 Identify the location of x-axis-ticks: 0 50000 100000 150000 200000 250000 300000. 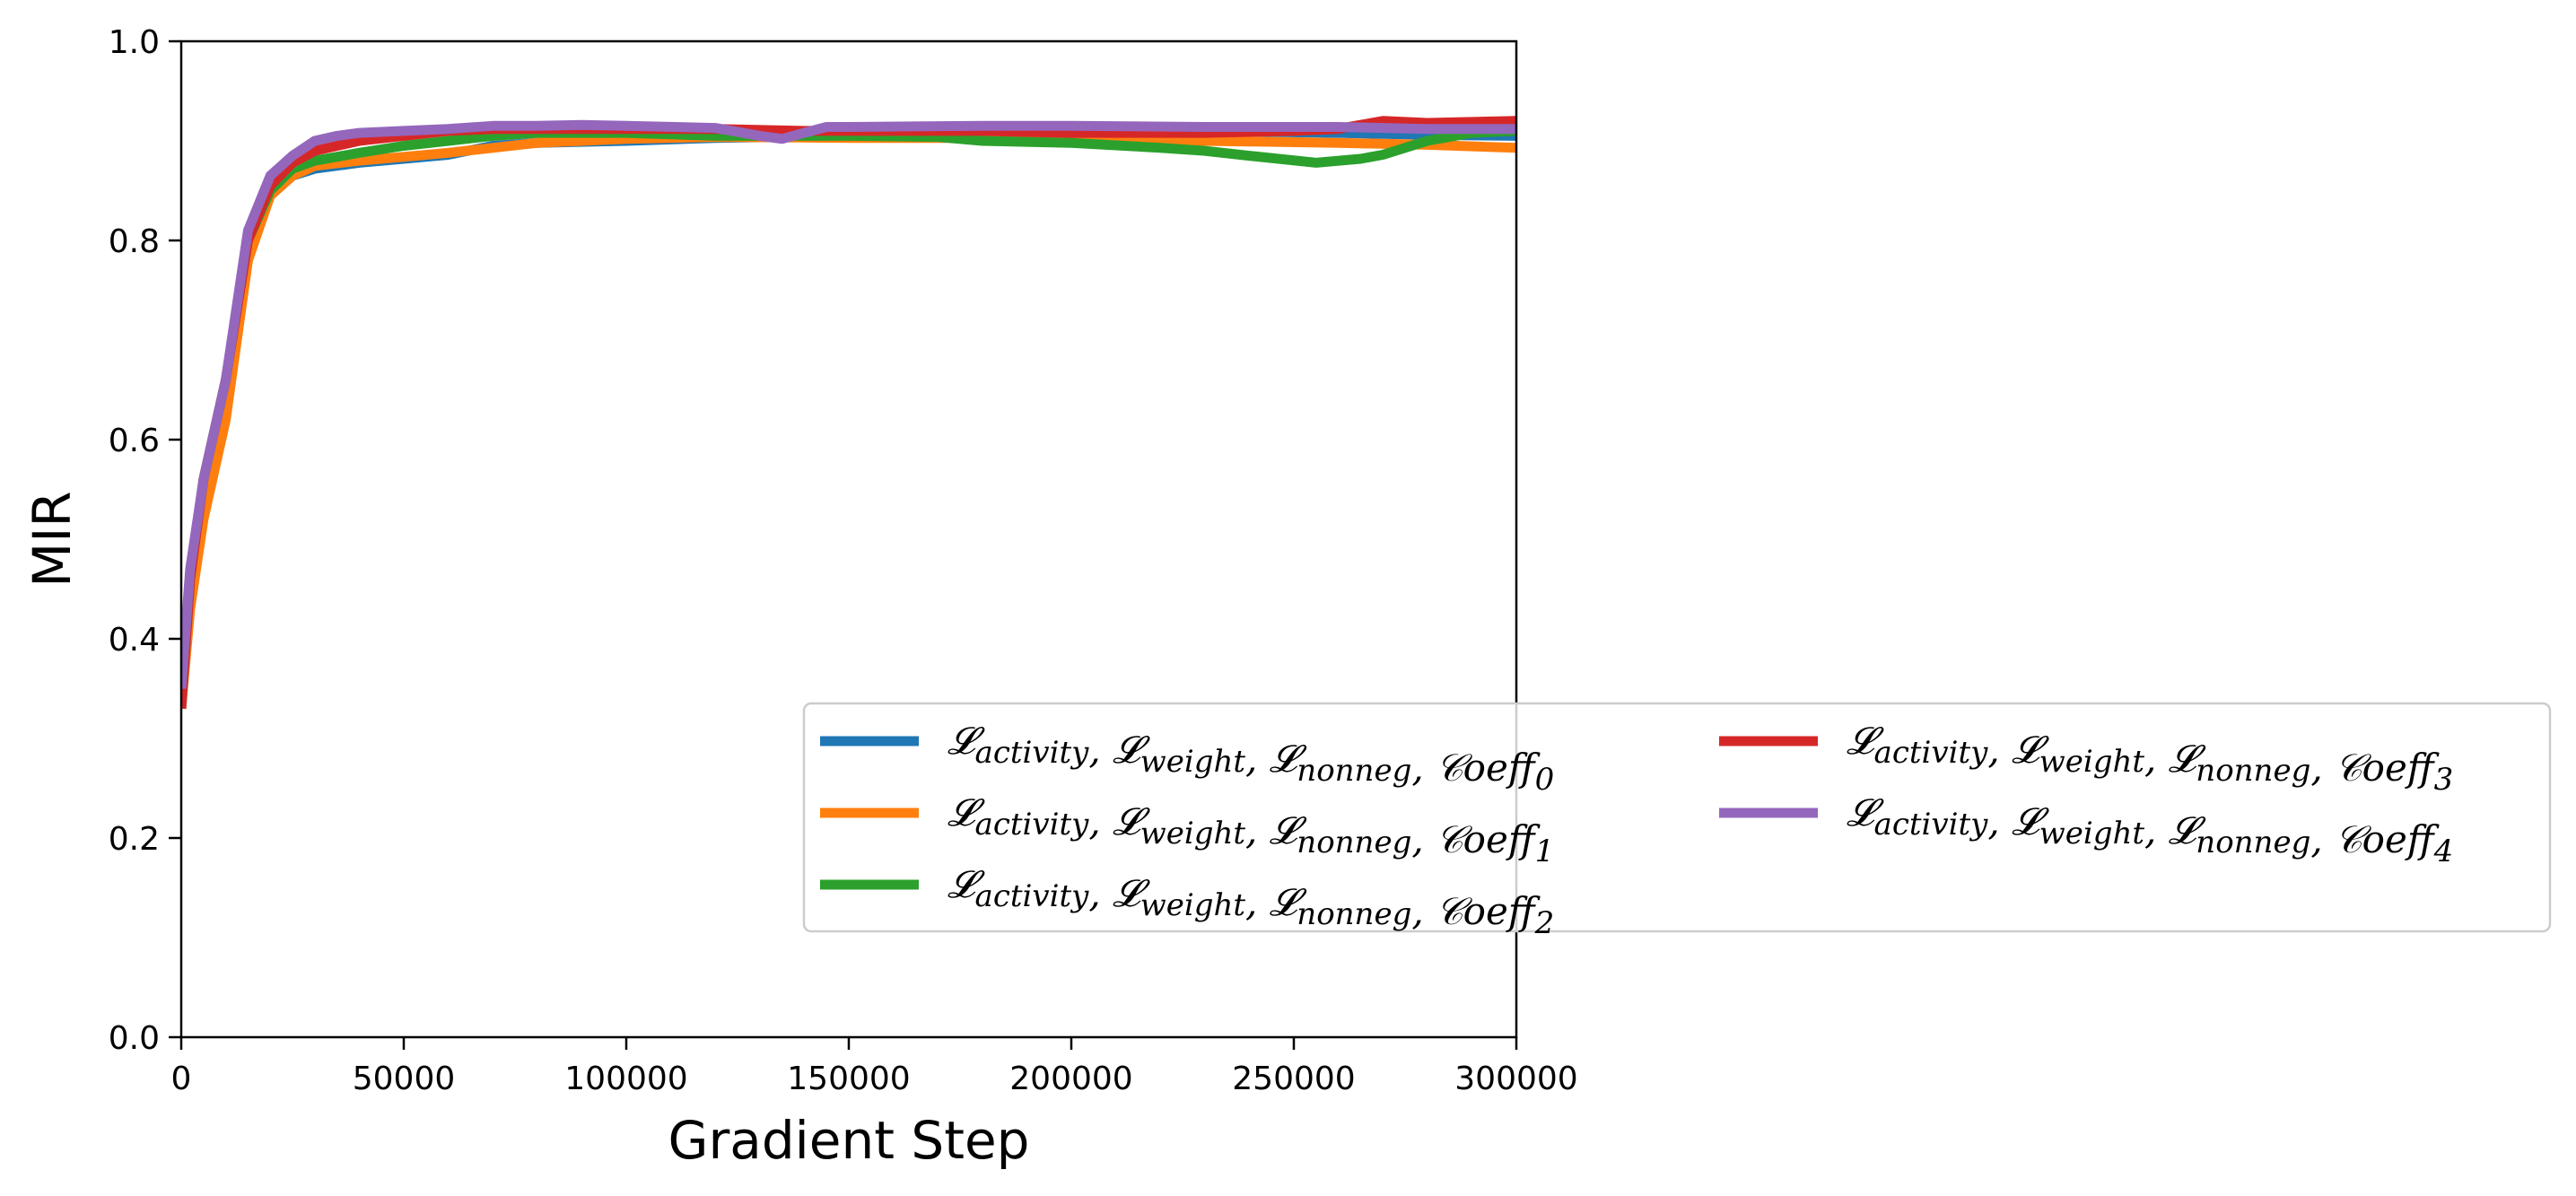
(874, 1067).